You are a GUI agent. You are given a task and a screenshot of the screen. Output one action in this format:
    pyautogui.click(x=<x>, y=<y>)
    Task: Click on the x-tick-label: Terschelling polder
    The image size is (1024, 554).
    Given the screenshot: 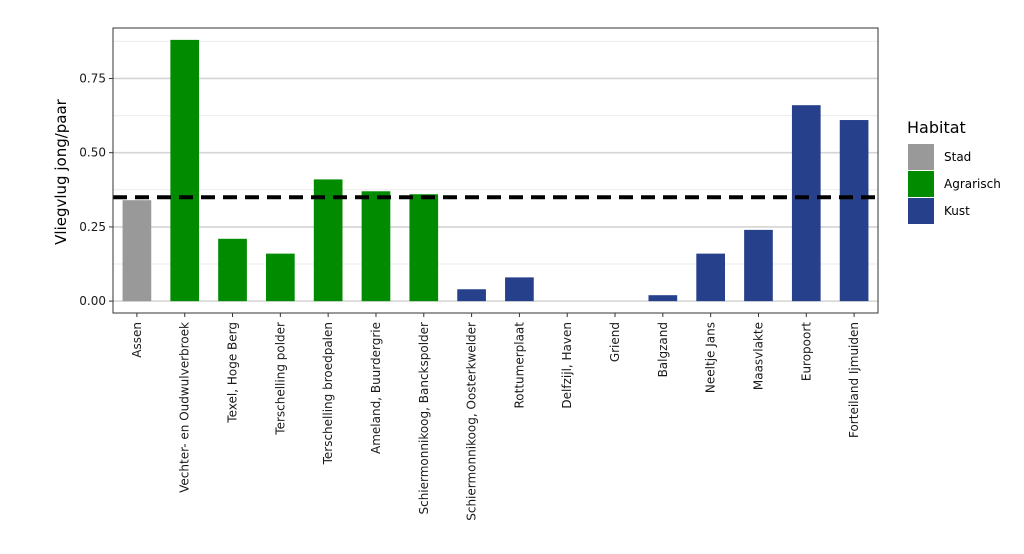 What is the action you would take?
    pyautogui.click(x=280, y=379)
    